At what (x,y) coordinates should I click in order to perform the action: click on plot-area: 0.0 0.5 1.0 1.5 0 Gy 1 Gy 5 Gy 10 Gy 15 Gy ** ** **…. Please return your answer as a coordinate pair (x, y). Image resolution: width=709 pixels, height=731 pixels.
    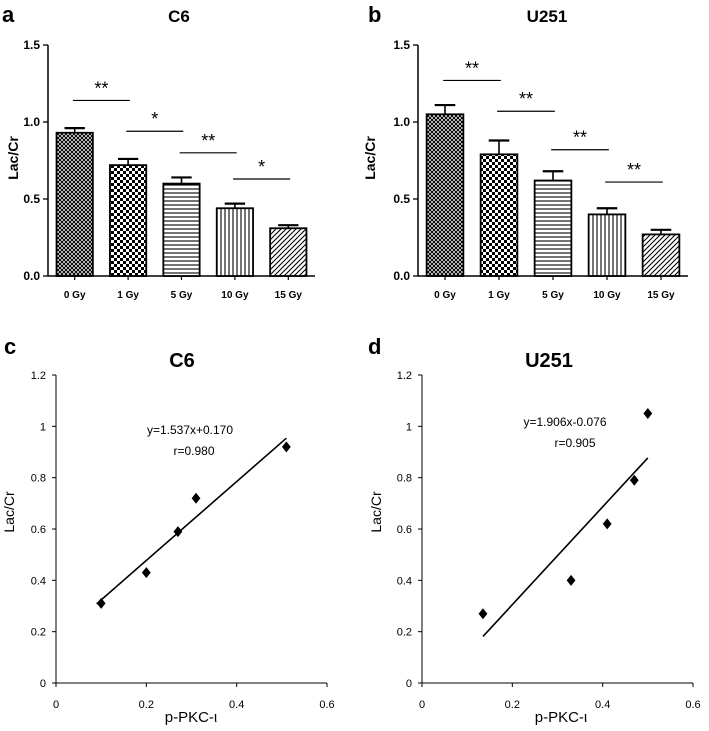
    Looking at the image, I should click on (540, 169).